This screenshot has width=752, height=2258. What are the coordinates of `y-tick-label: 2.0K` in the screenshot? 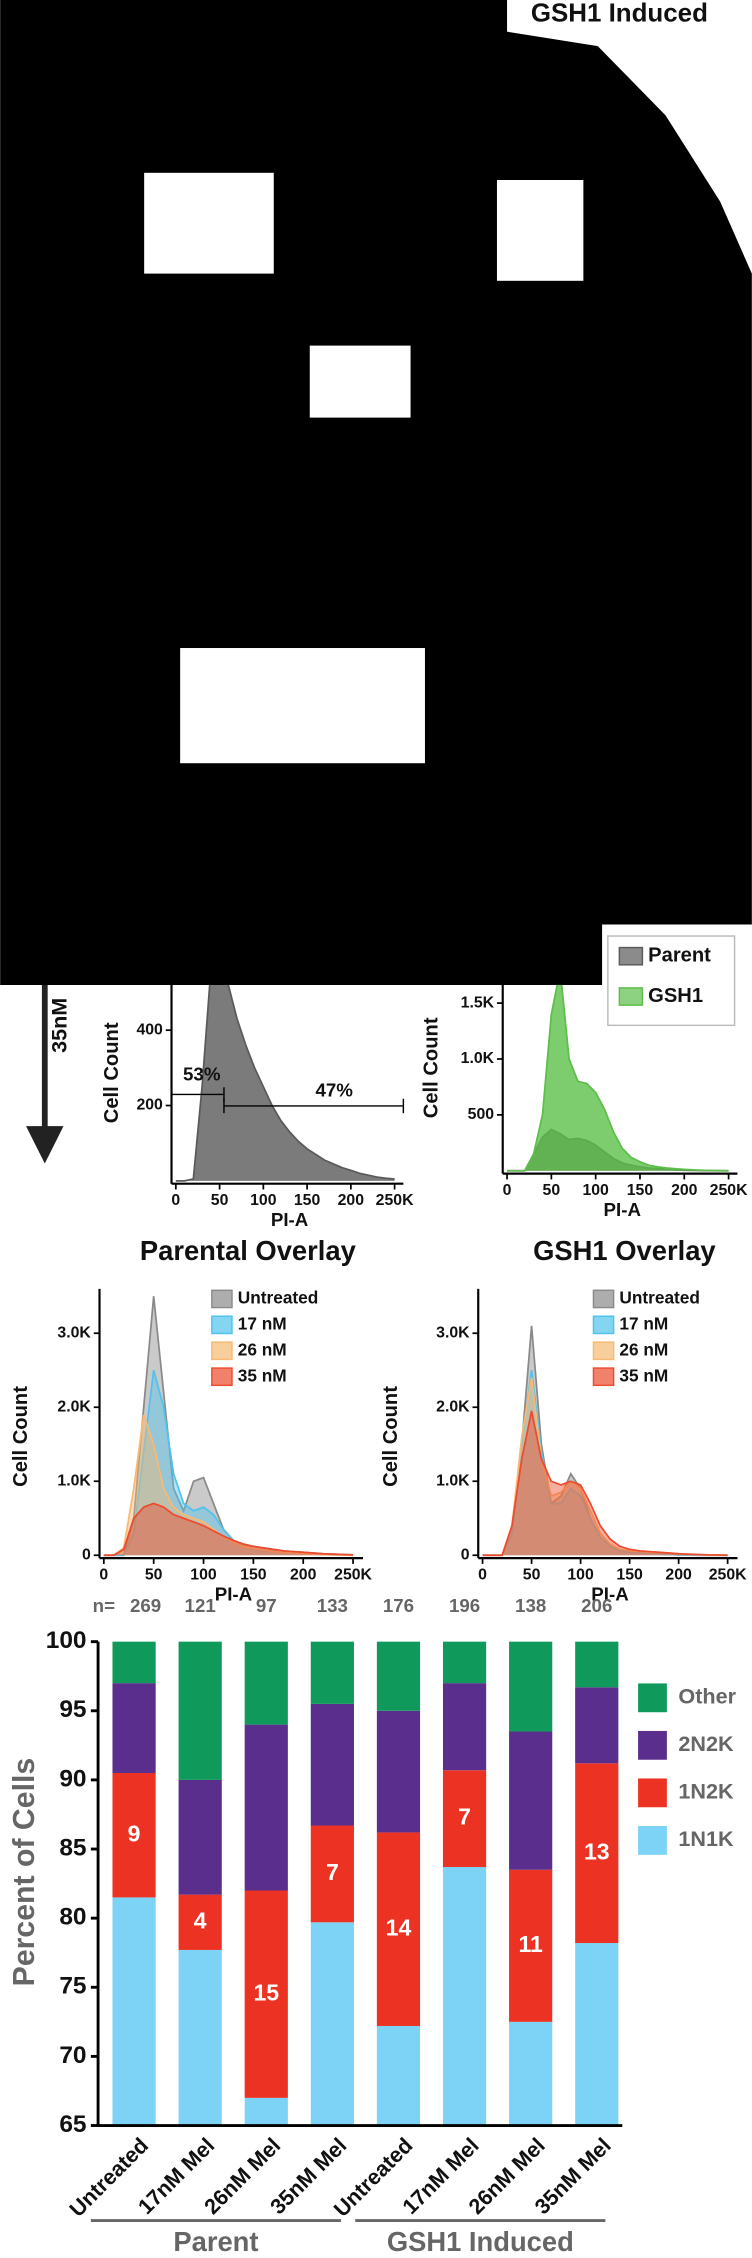 It's located at (74, 1406).